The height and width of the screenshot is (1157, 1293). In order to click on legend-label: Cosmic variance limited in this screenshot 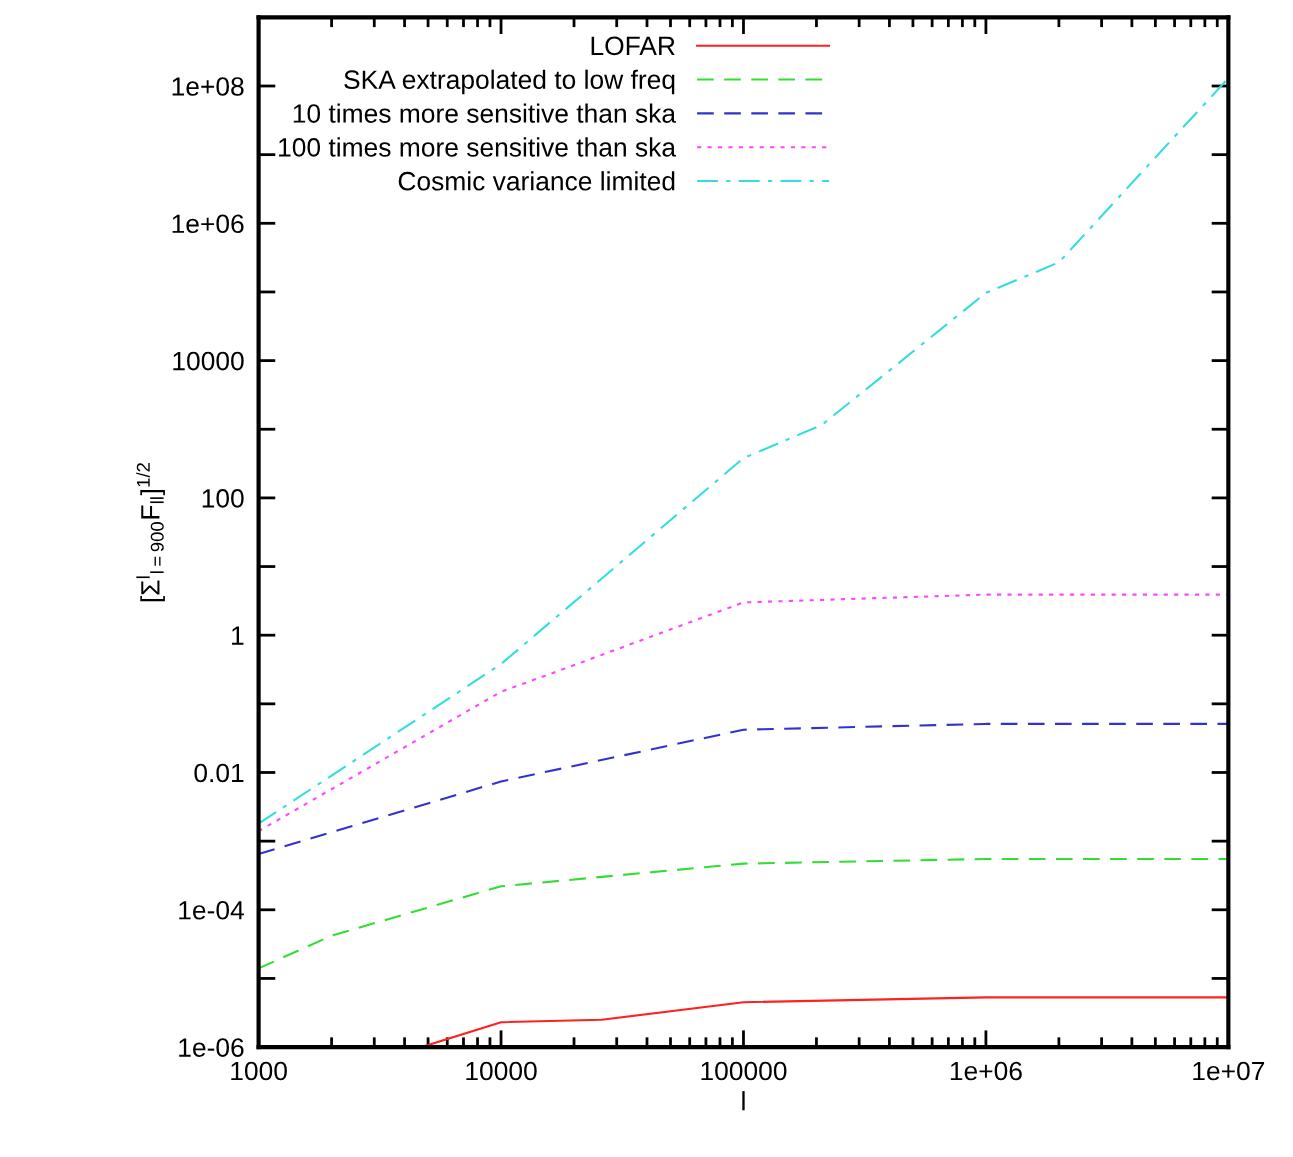, I will do `click(536, 181)`.